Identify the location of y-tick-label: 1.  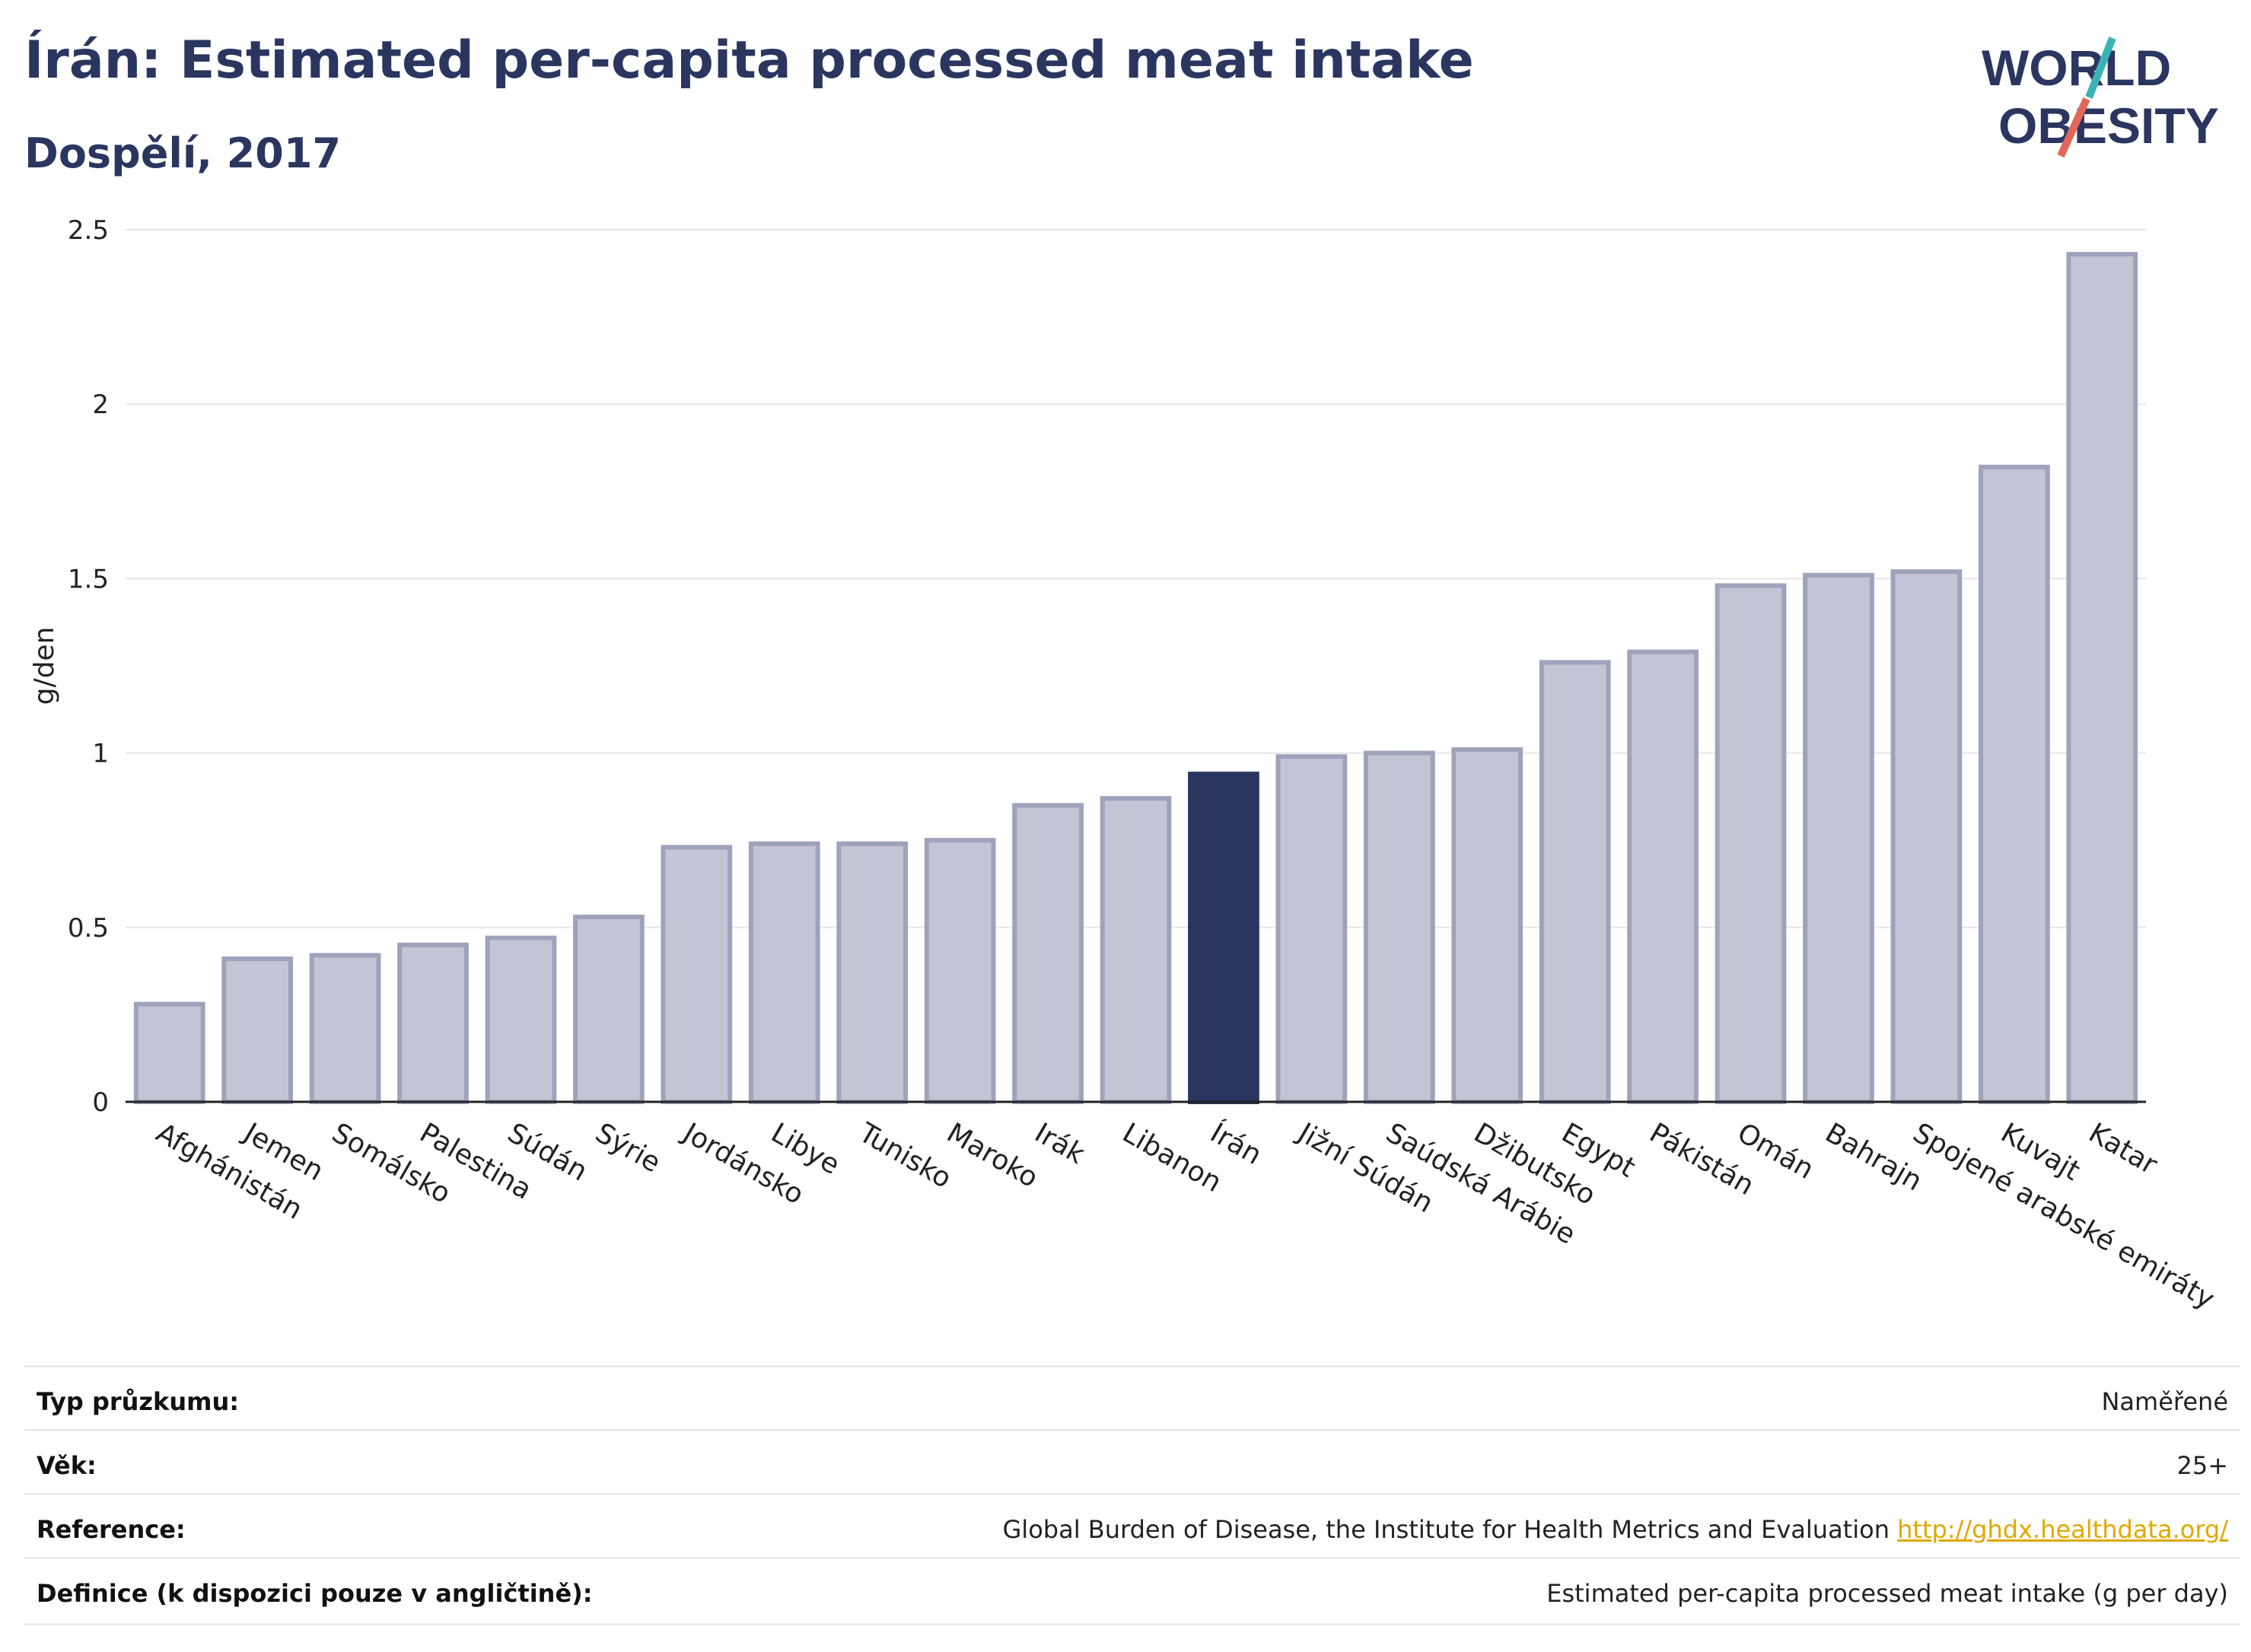
(100, 754).